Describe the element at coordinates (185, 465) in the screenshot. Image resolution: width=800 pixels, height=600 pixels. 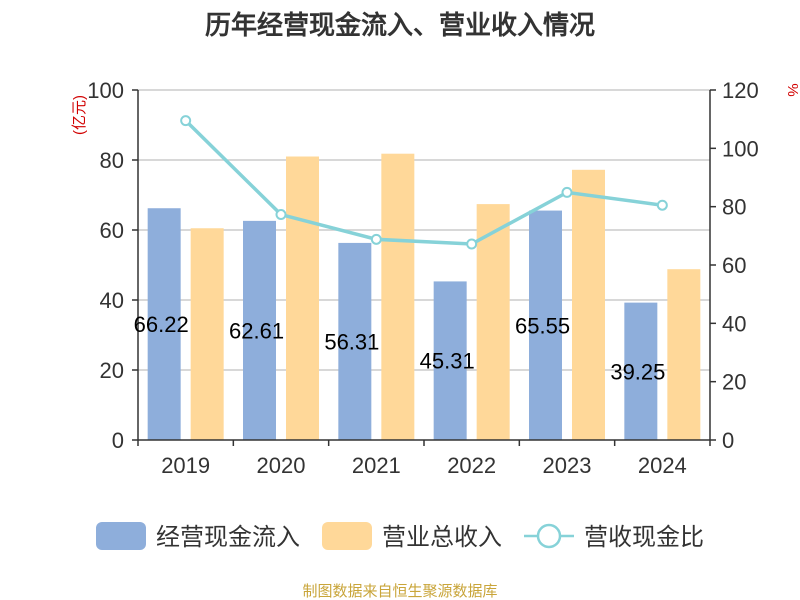
I see `x-tick-label: 2019` at that location.